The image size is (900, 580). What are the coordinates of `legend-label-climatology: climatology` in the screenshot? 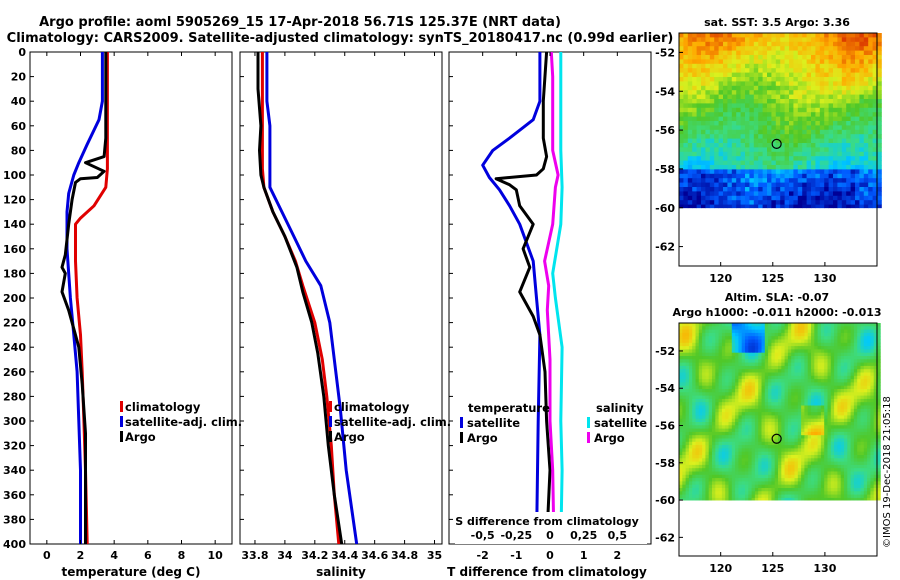 It's located at (163, 407).